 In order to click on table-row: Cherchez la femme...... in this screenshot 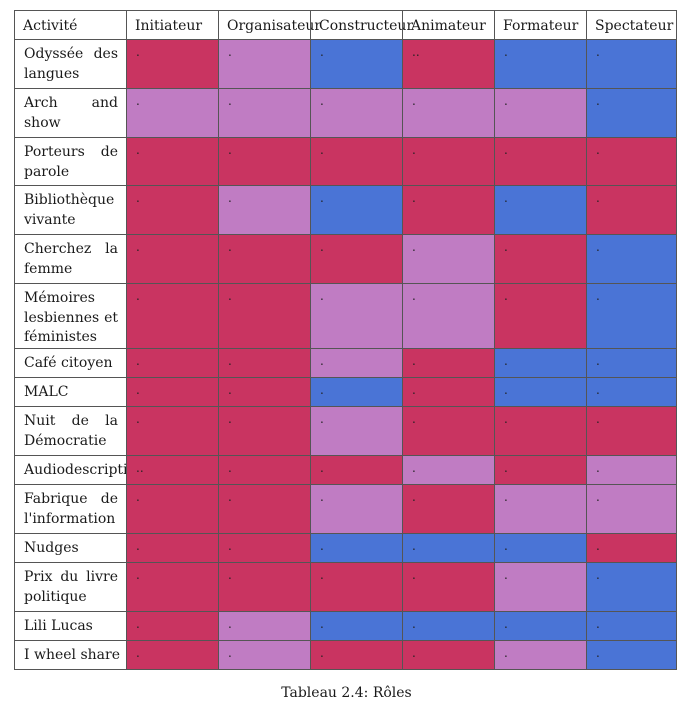, I will do `click(345, 259)`.